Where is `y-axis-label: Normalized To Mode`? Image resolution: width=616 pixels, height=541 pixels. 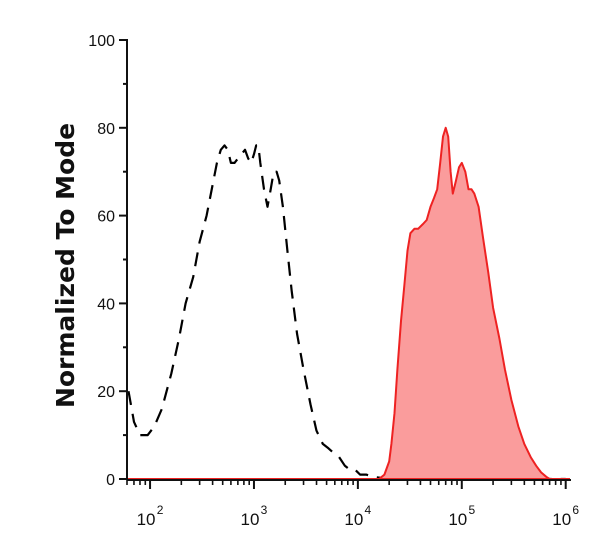 y-axis-label: Normalized To Mode is located at coordinates (65, 265).